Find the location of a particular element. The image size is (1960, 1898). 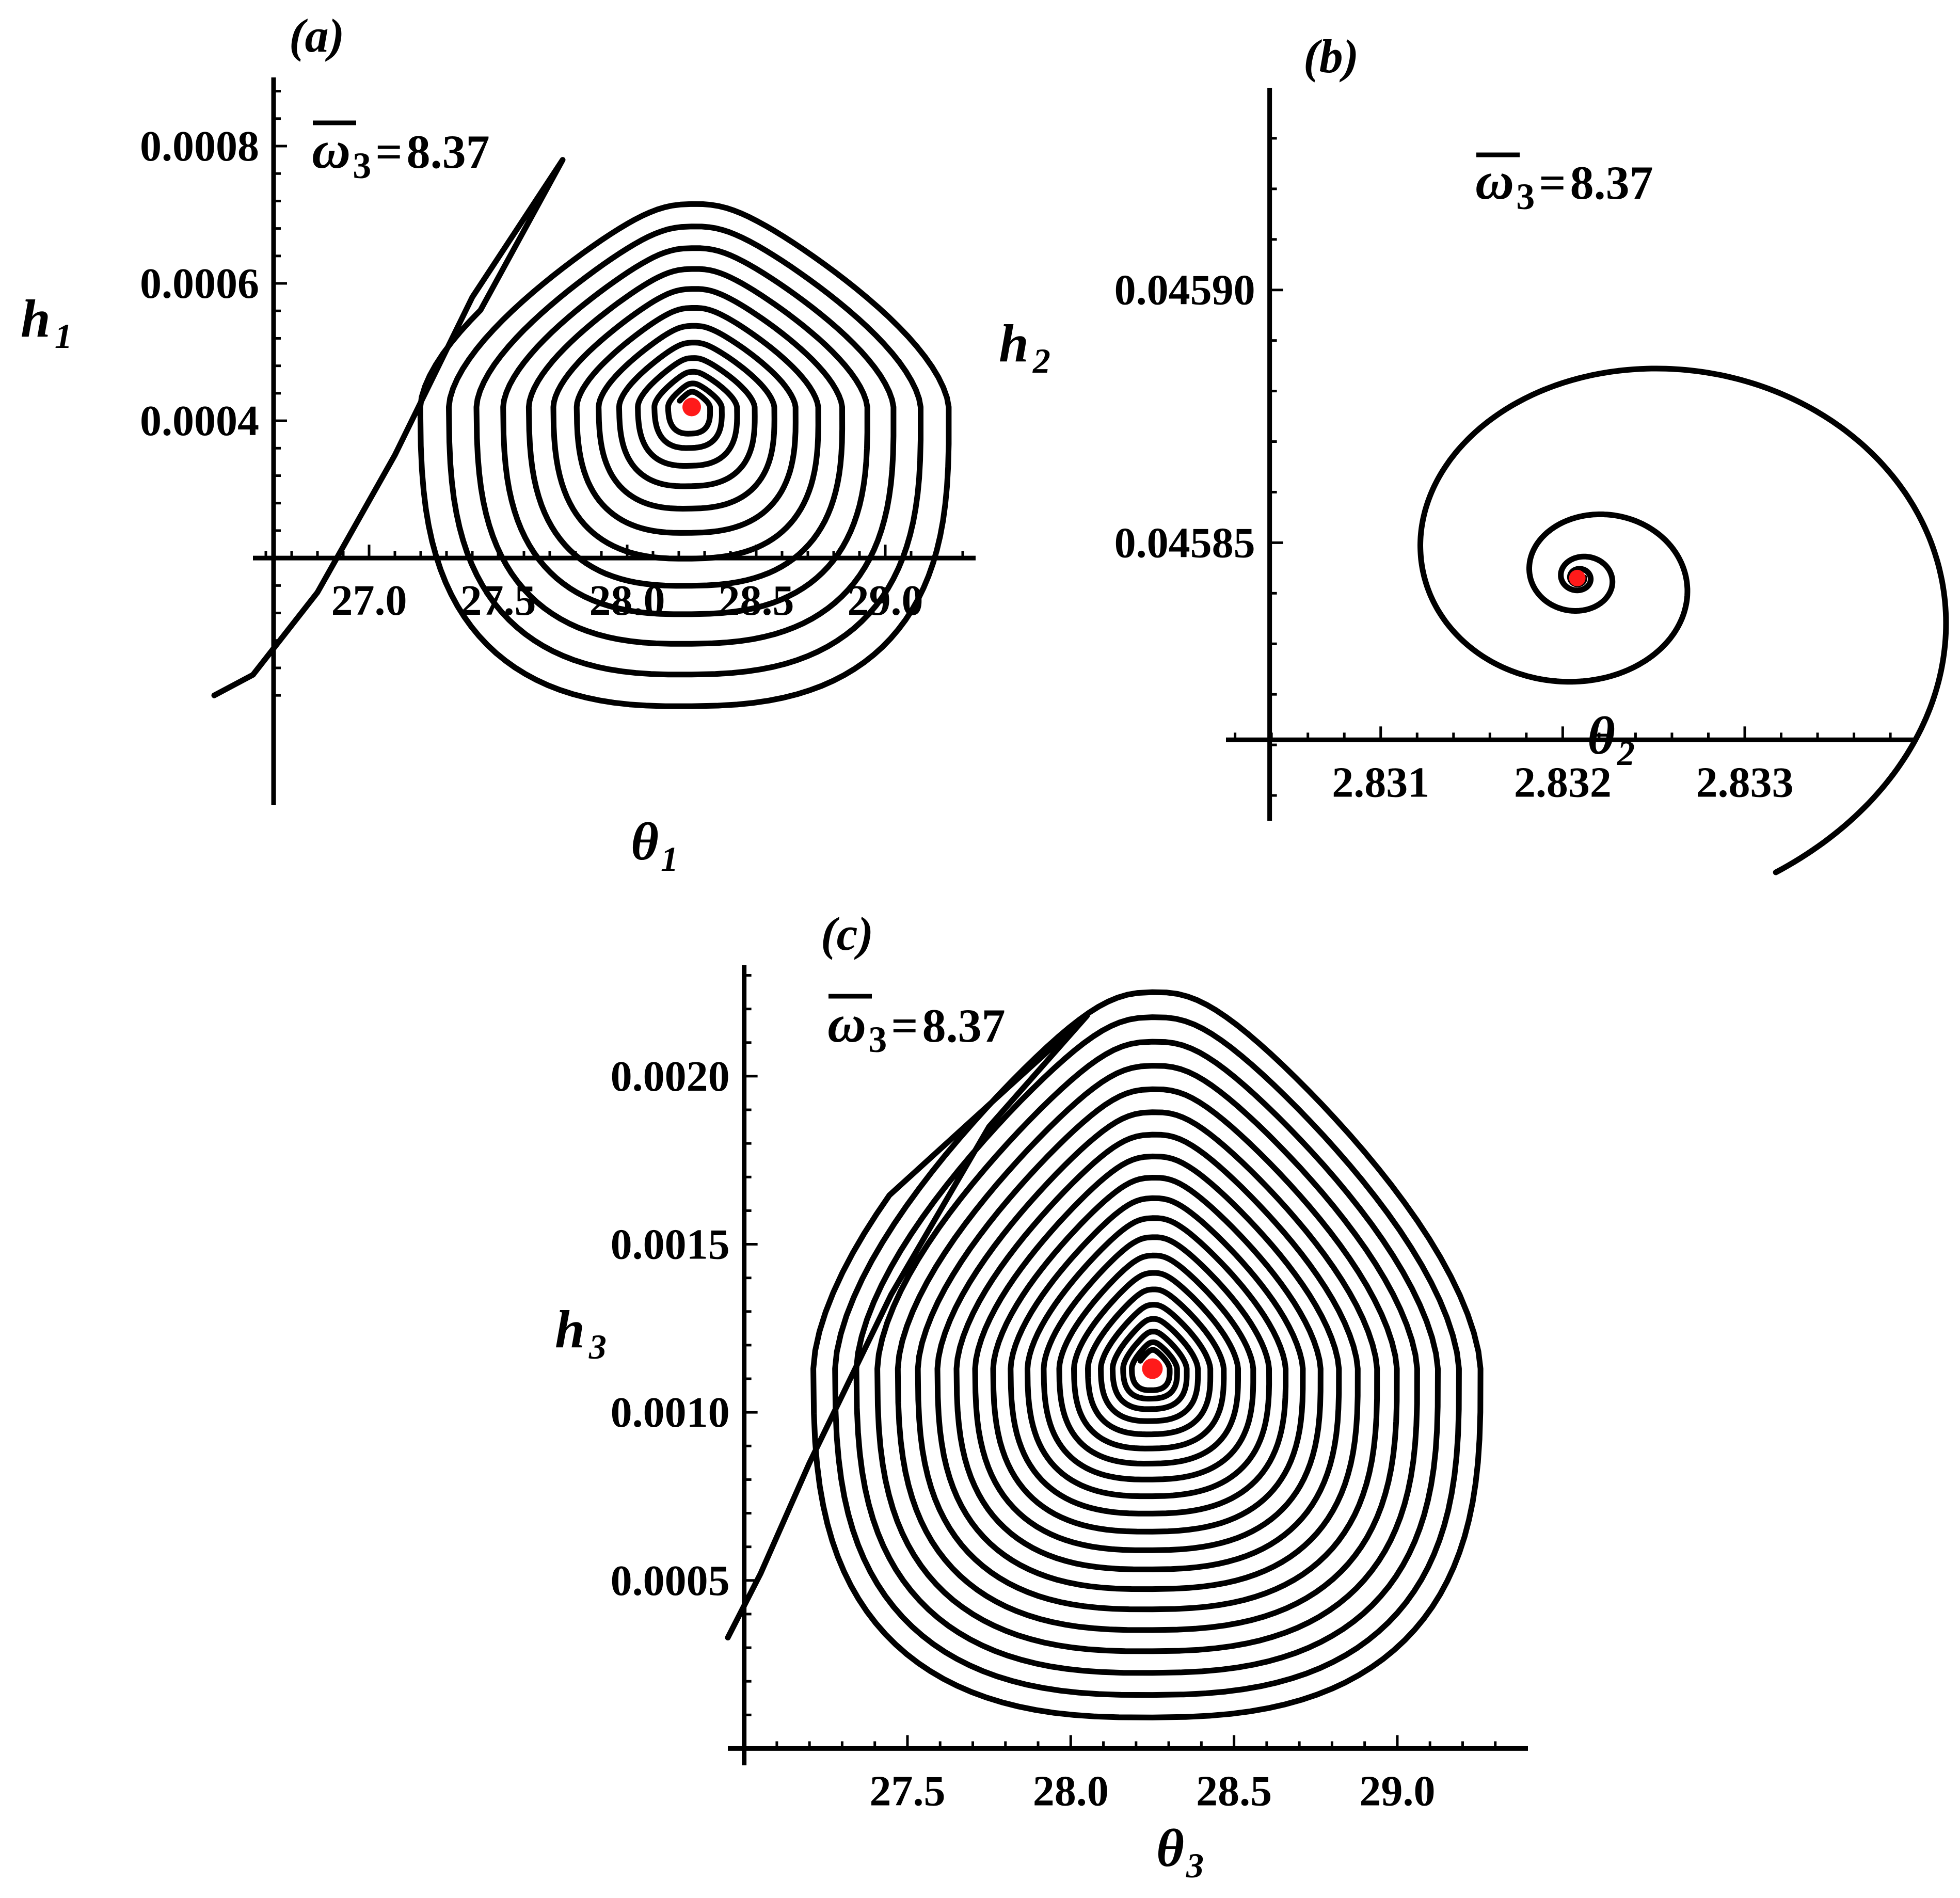

panel-c-x-ticks: 27.5 28.0 28.5 29.0 is located at coordinates (1120, 1775).